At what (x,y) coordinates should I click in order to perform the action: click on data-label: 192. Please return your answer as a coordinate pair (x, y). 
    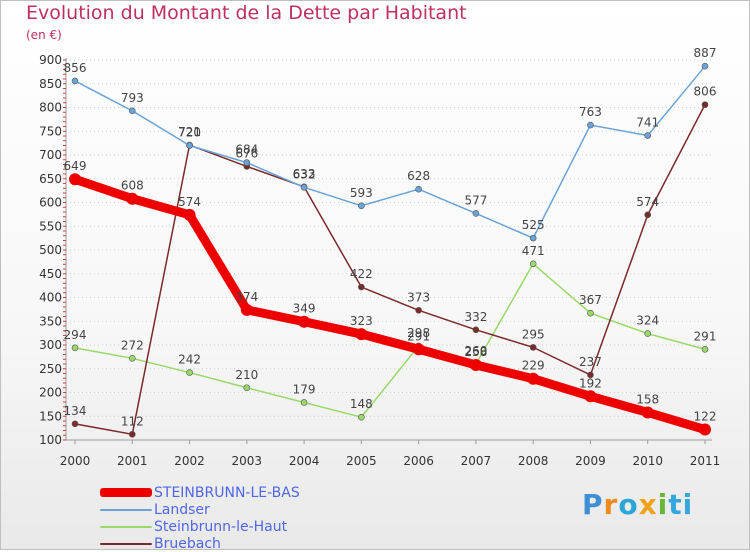
    Looking at the image, I should click on (590, 383).